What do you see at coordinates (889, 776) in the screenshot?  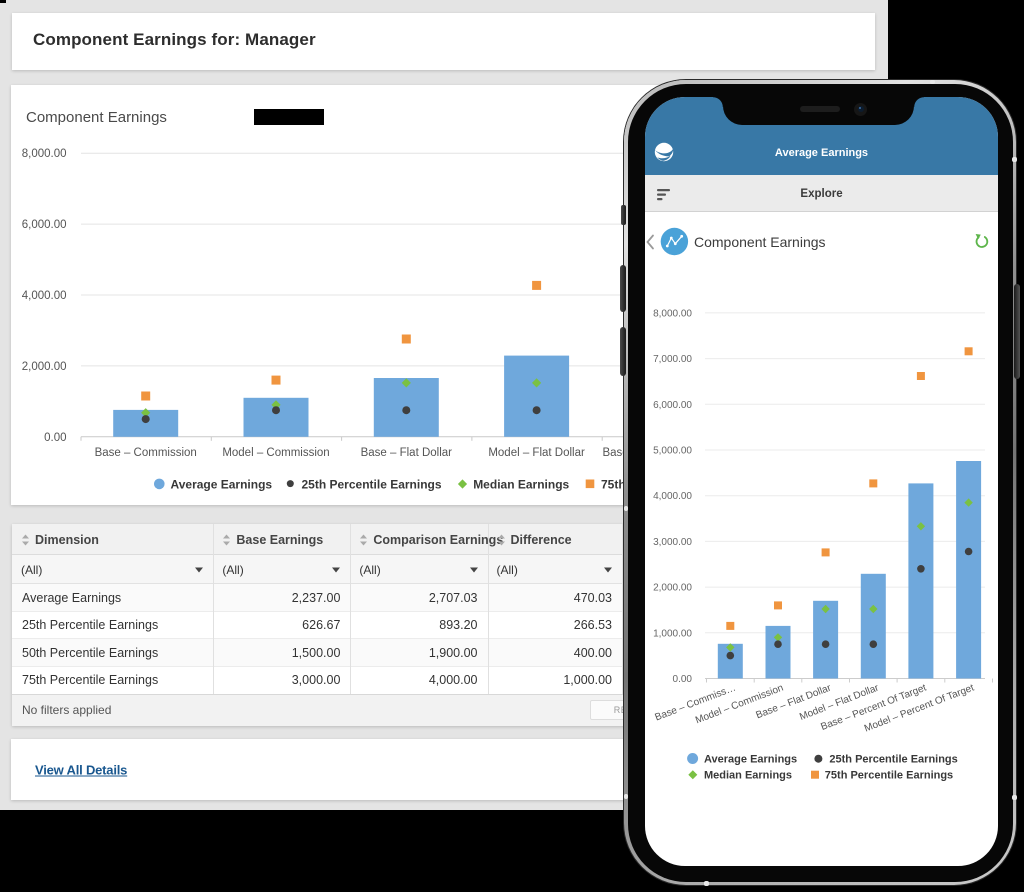 I see `svg-text: 75th Percentile Earnings` at bounding box center [889, 776].